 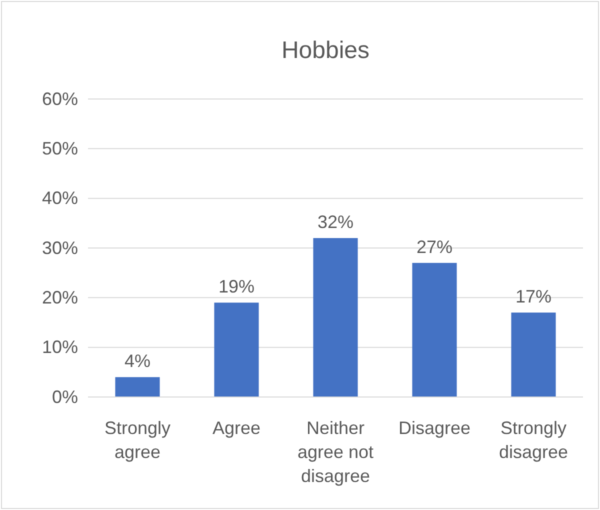 I want to click on y-tick-label: 30%, so click(x=60, y=248).